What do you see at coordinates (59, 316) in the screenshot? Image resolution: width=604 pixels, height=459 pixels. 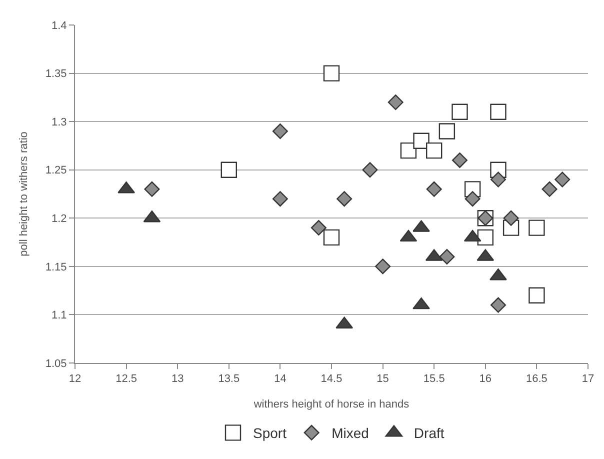 I see `y-tick-label: 1.1` at bounding box center [59, 316].